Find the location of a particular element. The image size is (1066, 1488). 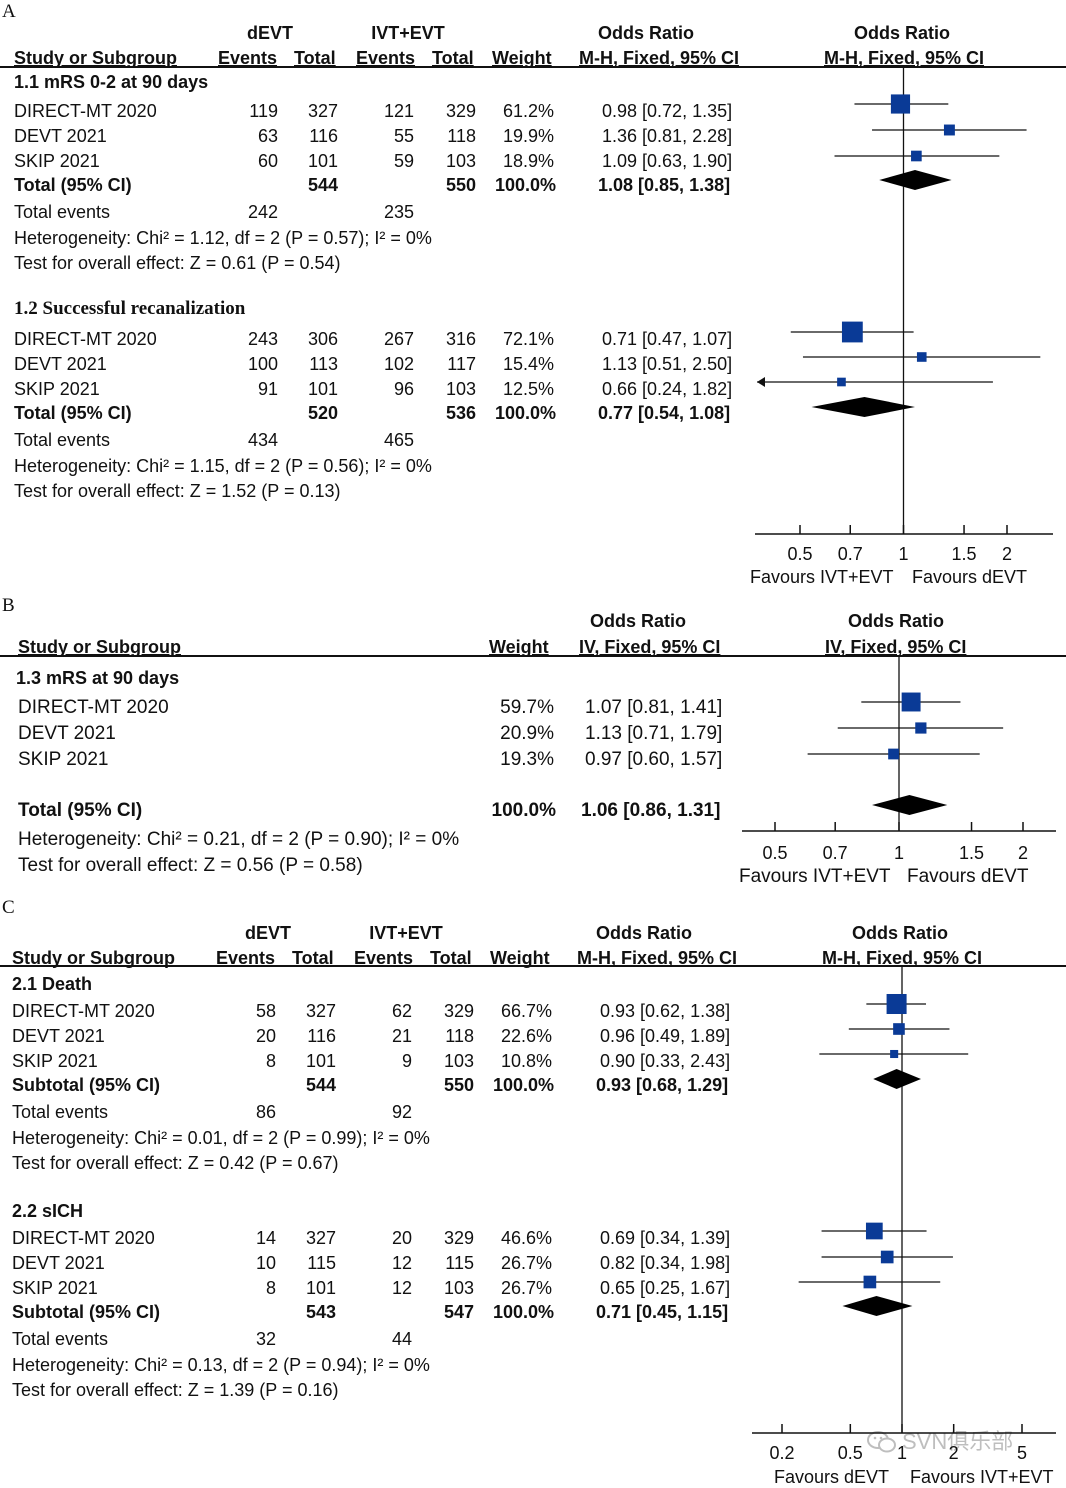

ci-cell: 1.08 [0.85, 1.38] is located at coordinates (664, 185).